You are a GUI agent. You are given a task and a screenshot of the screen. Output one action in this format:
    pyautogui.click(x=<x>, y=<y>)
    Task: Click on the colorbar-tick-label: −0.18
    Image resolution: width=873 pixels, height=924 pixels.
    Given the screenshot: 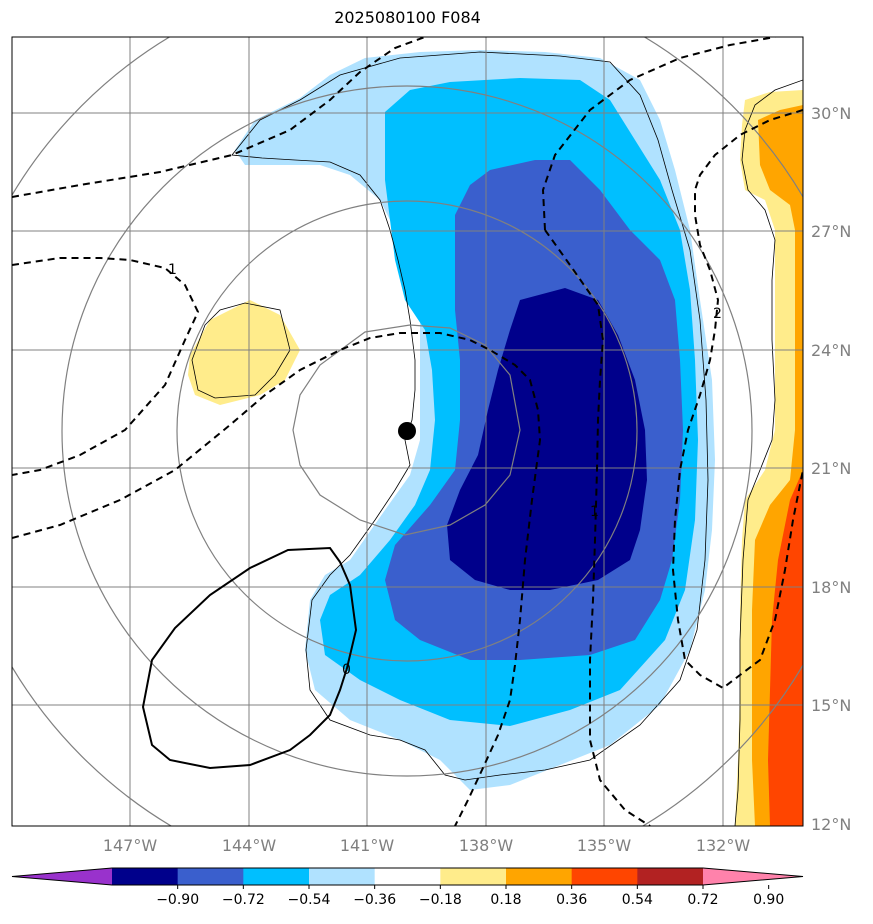 What is the action you would take?
    pyautogui.click(x=440, y=900)
    